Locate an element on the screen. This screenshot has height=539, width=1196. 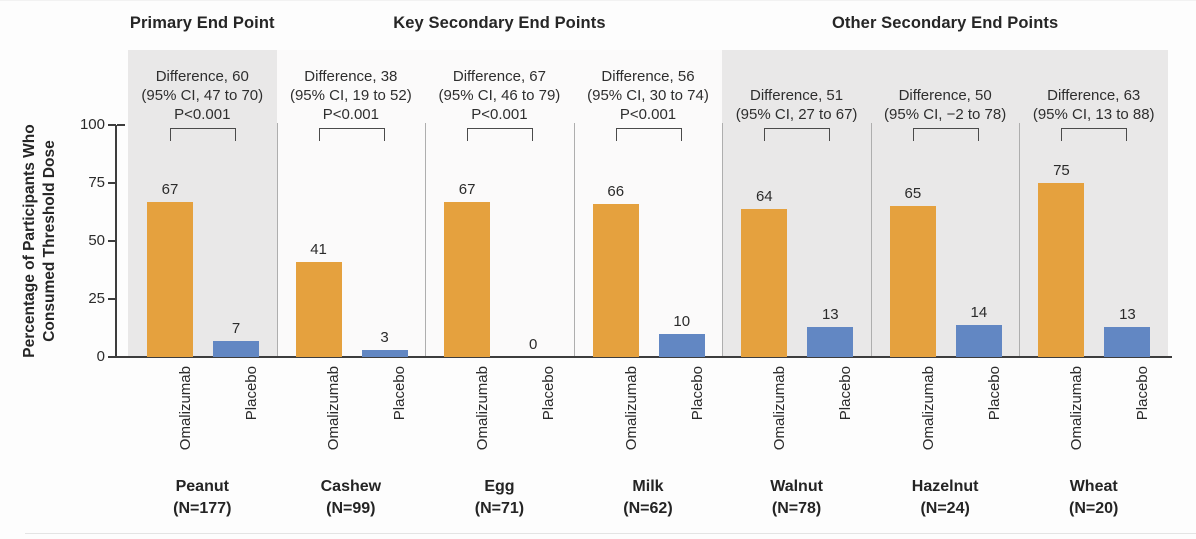
difference-annotation: Difference, 51 (95% CI, 27 to 67) is located at coordinates (796, 105).